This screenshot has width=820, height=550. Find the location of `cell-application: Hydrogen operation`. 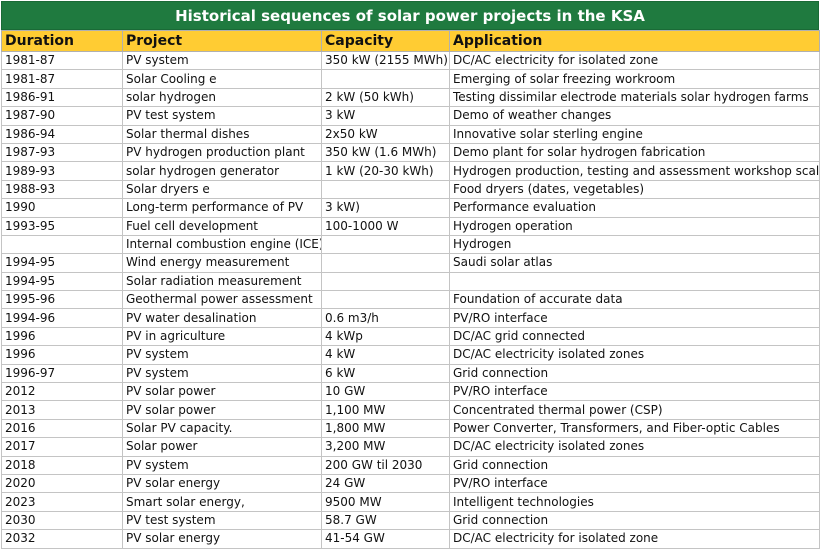

cell-application: Hydrogen operation is located at coordinates (634, 226).